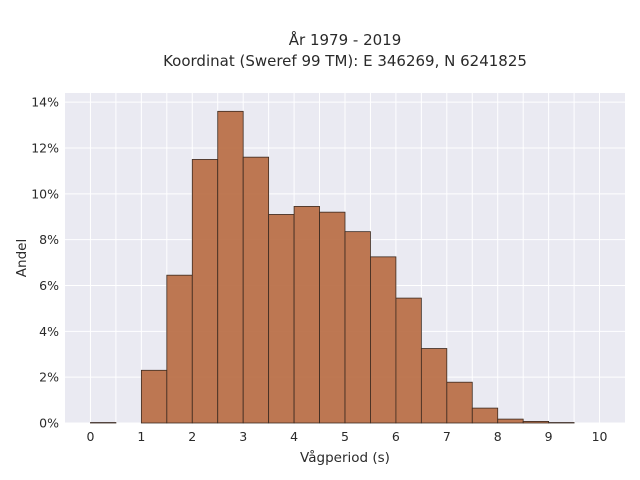 Image resolution: width=640 pixels, height=480 pixels. I want to click on y-tick-label: 12%, so click(45, 148).